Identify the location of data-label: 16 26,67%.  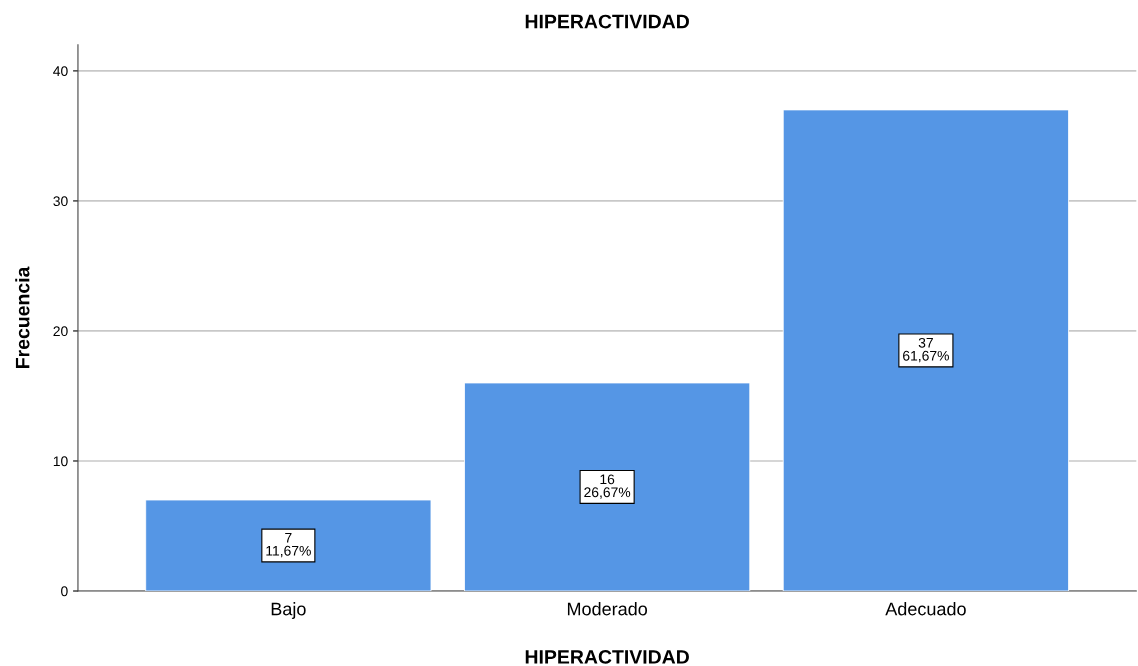
(607, 486).